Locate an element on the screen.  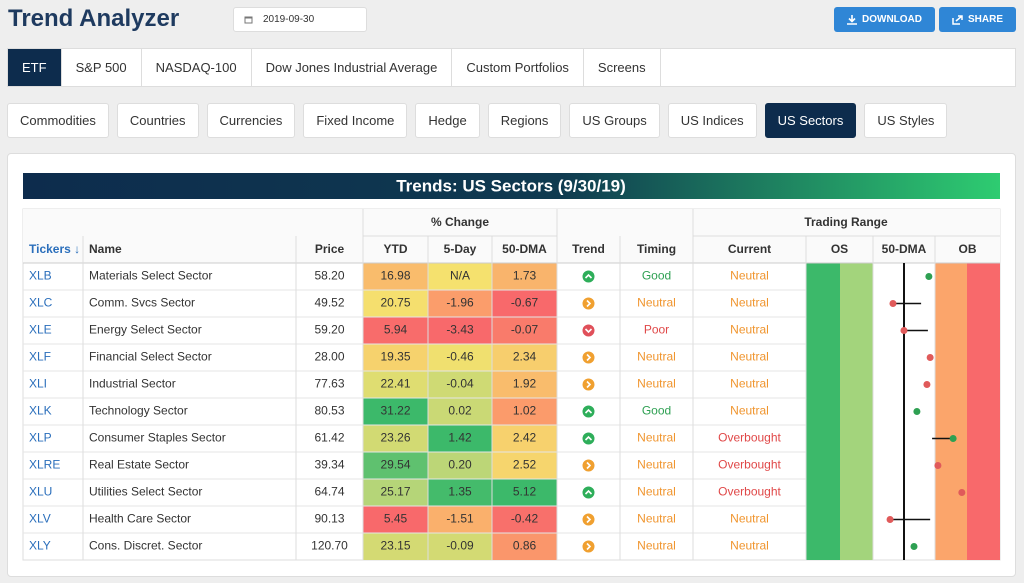
dma50-change: 0.86 is located at coordinates (525, 546).